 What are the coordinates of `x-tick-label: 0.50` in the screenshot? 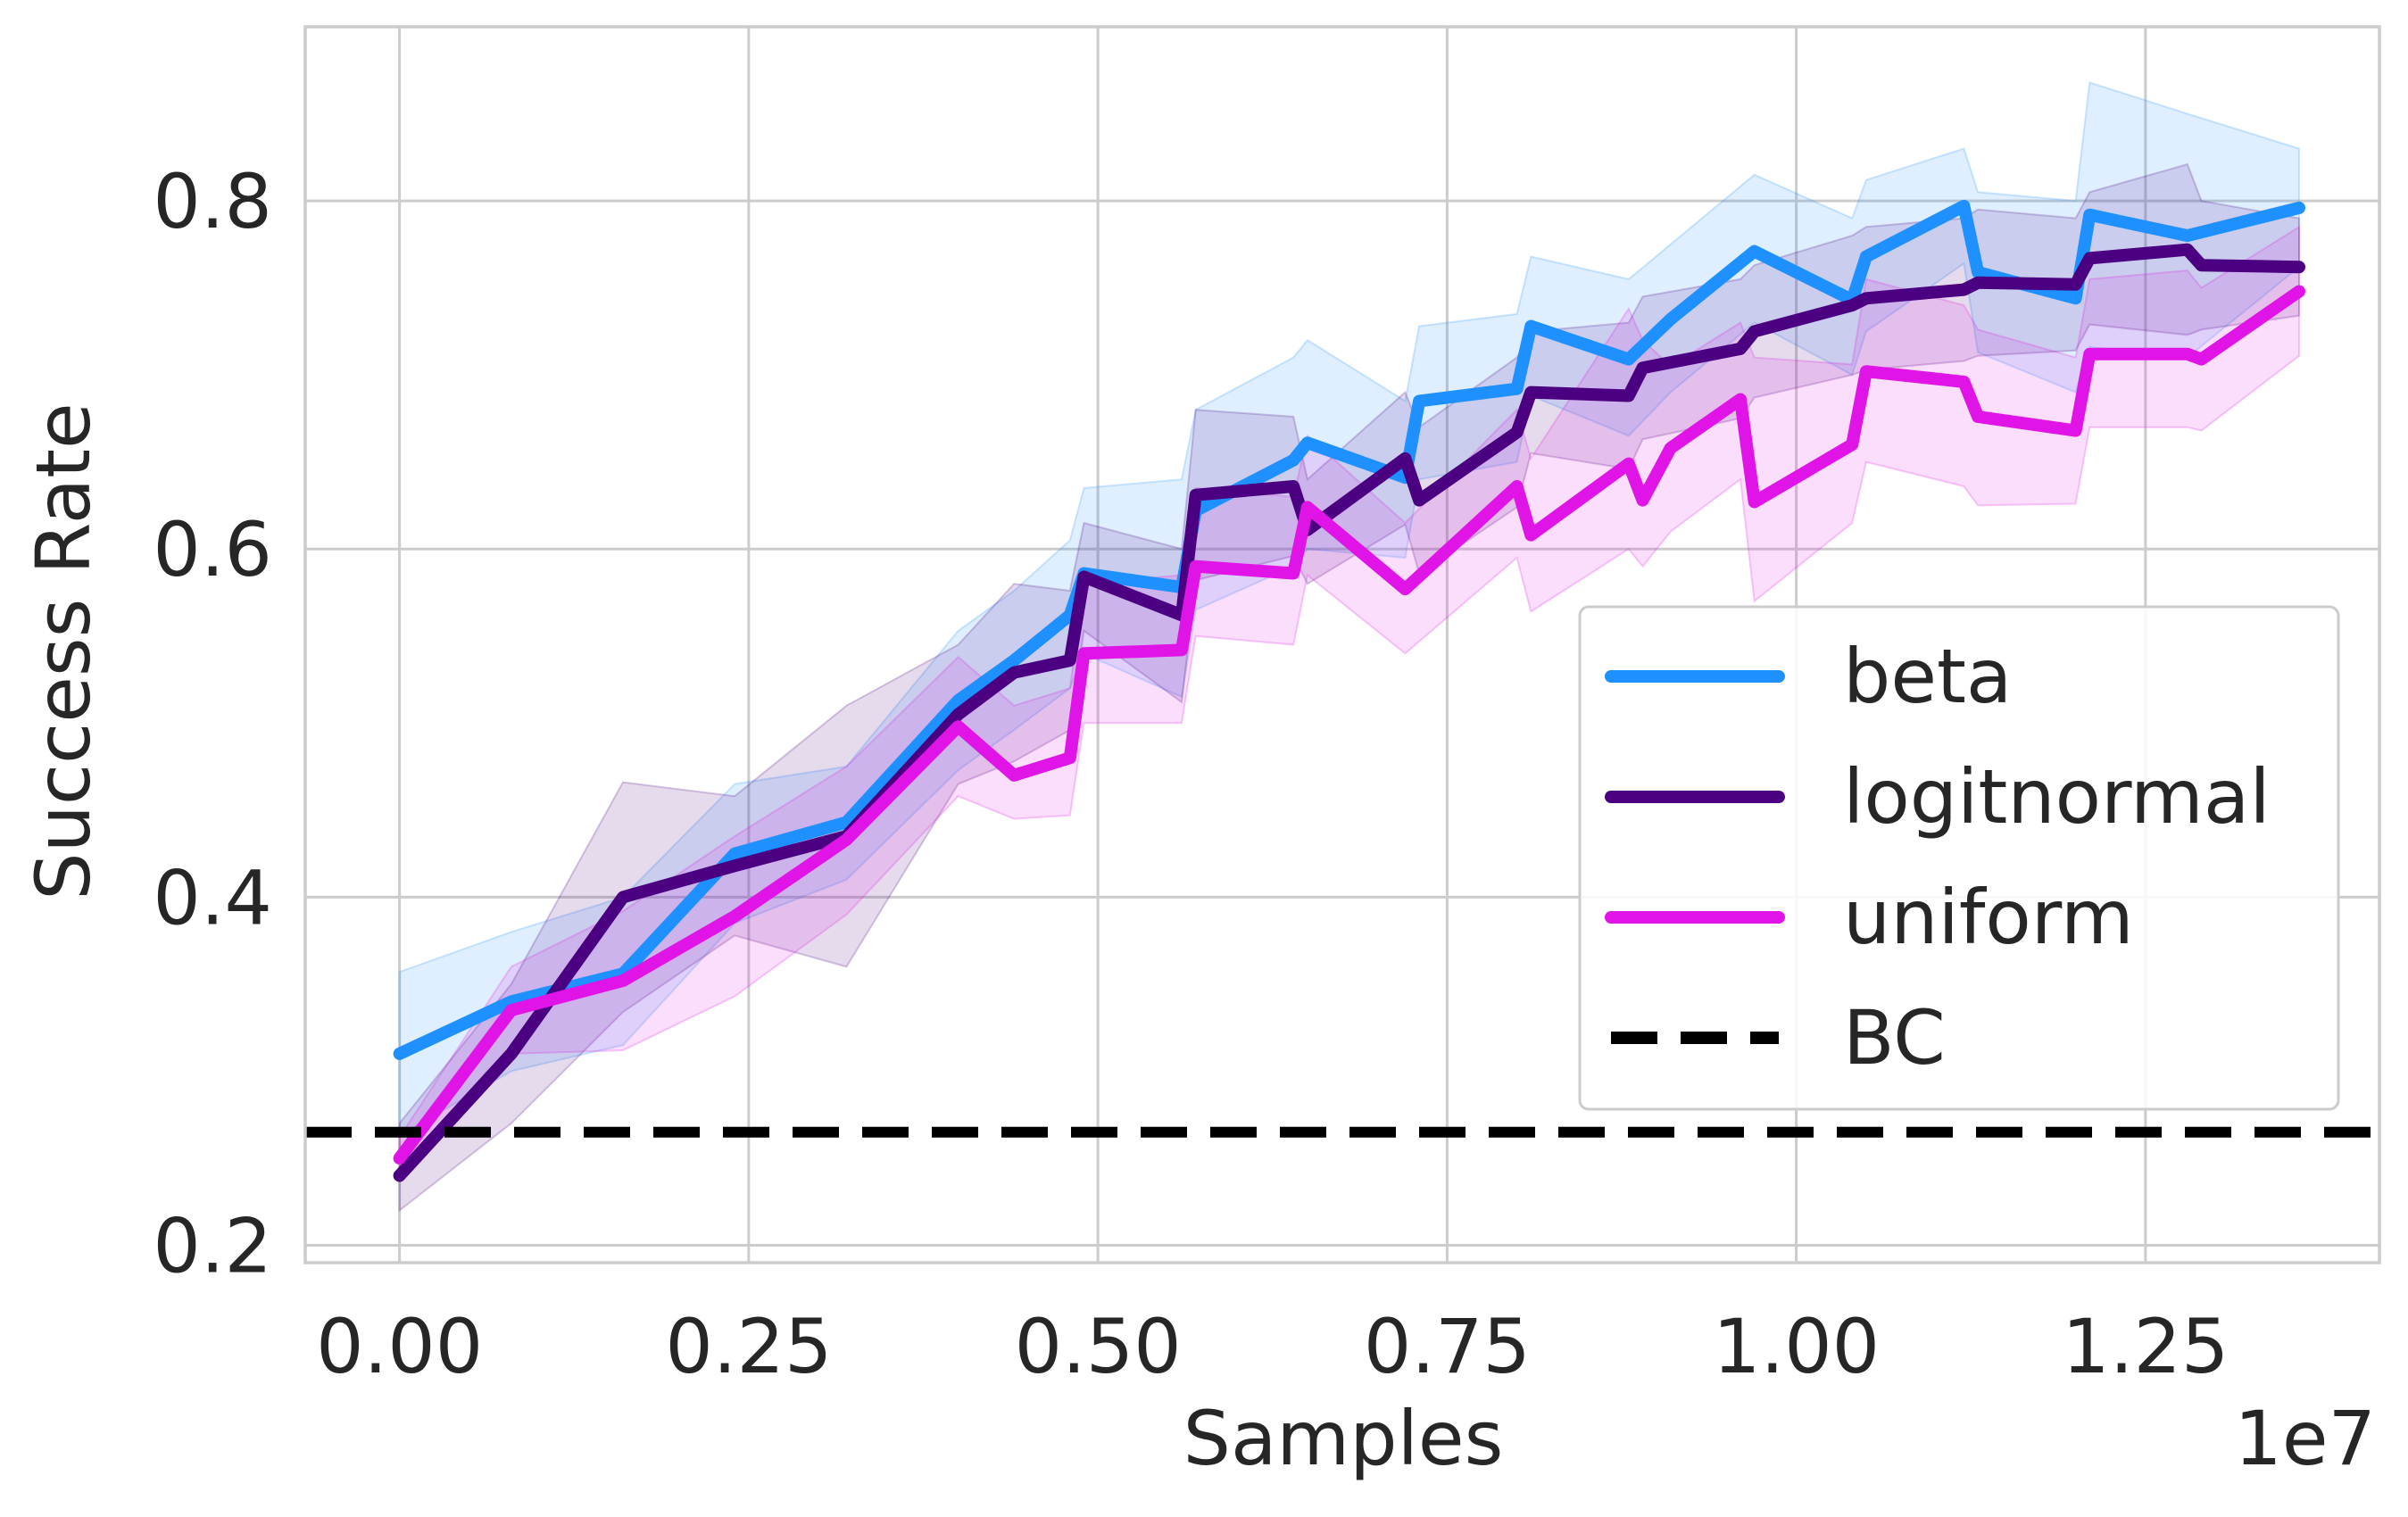 It's located at (1098, 1346).